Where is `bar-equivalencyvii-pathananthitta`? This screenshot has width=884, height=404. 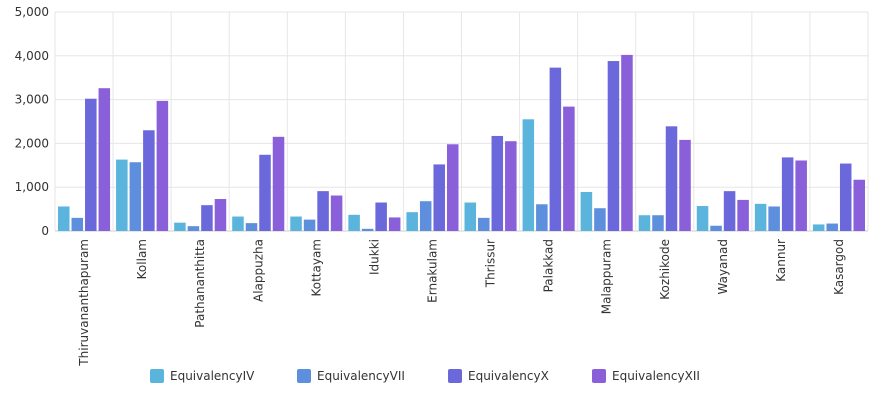
bar-equivalencyvii-pathananthitta is located at coordinates (193, 228).